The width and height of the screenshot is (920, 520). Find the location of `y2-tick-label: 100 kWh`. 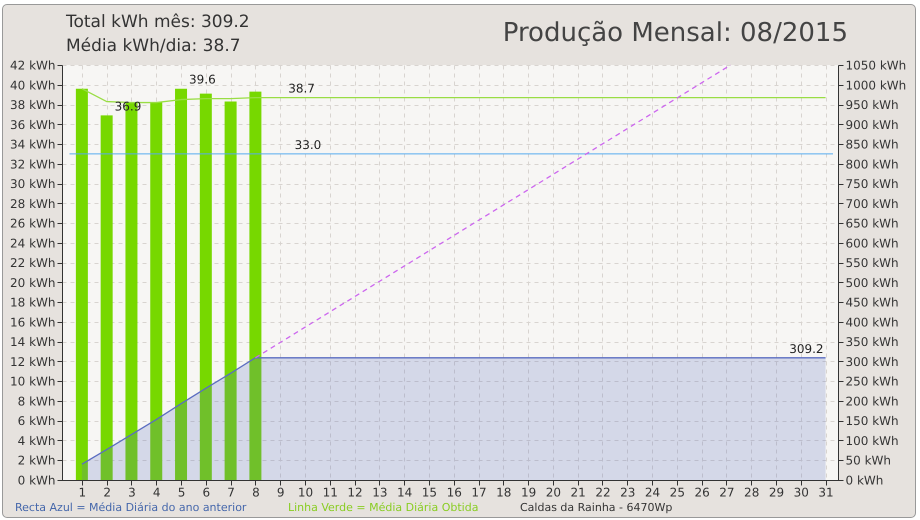

y2-tick-label: 100 kWh is located at coordinates (872, 441).